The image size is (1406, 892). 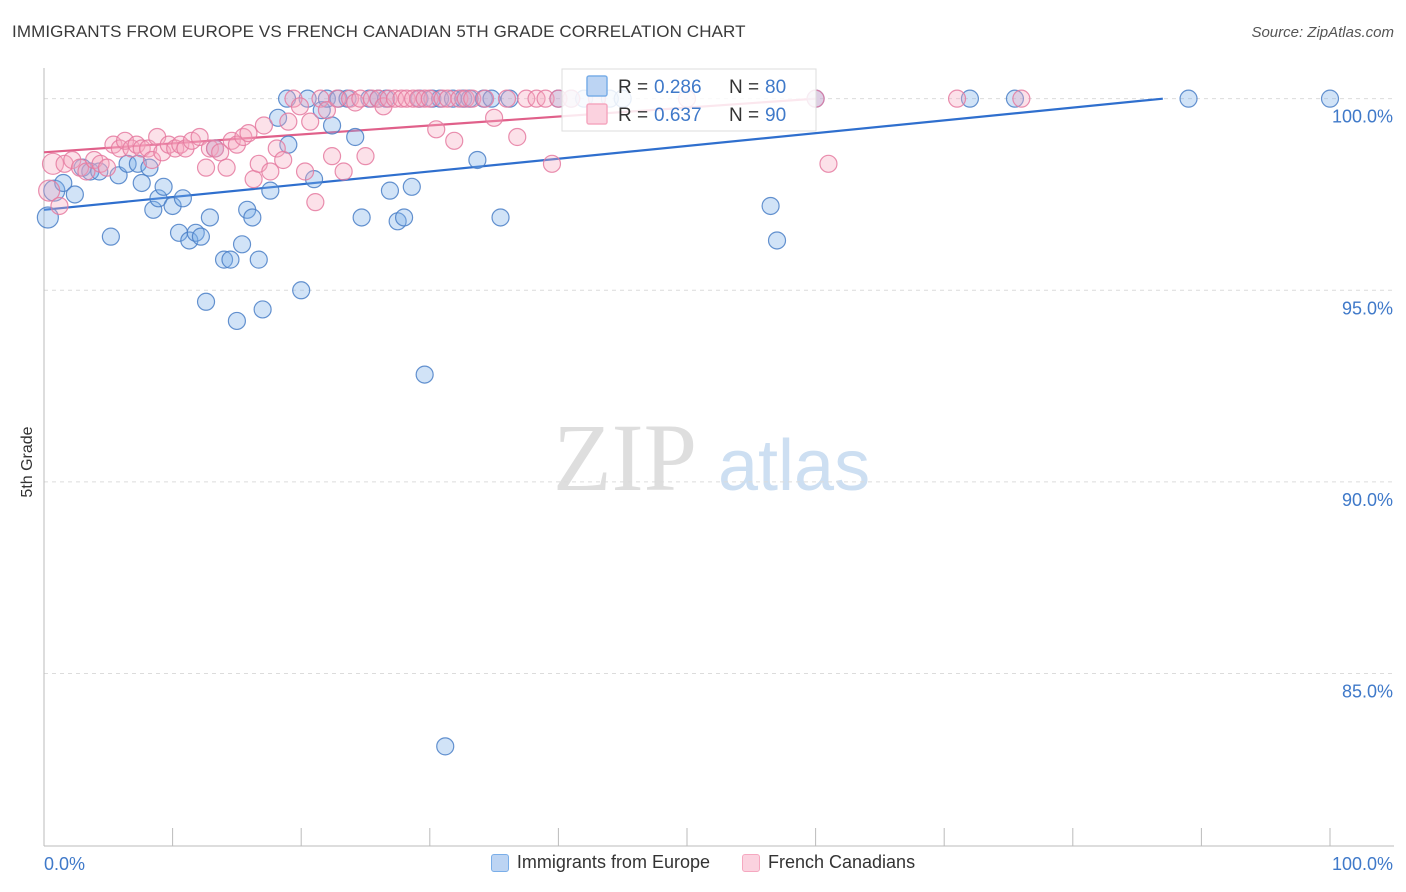 I want to click on legend-item-french-canadians: French Canadians, so click(x=828, y=862).